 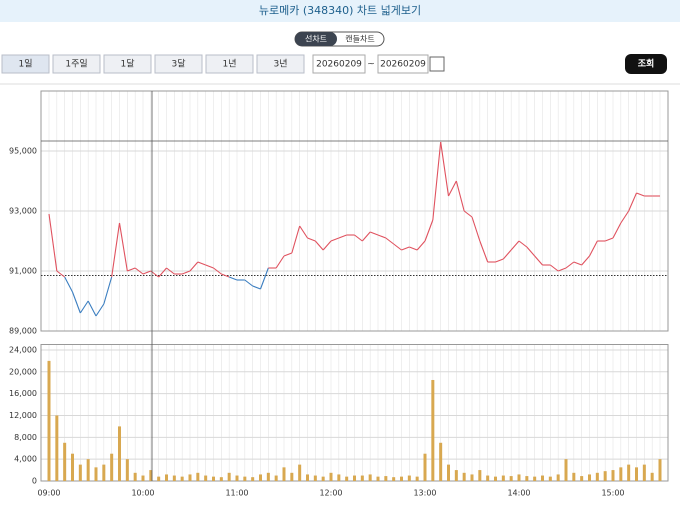 I want to click on period-label: 3달, so click(x=178, y=64).